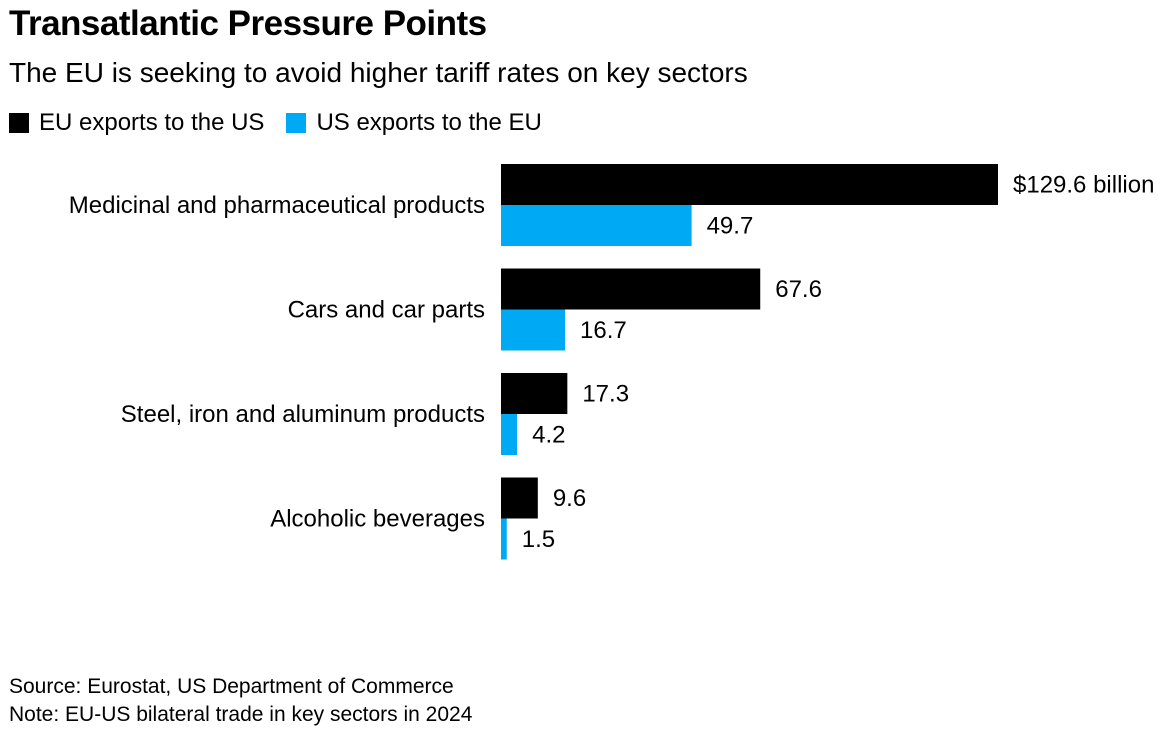  I want to click on legend-item-us-exports: US exports to the EU, so click(414, 123).